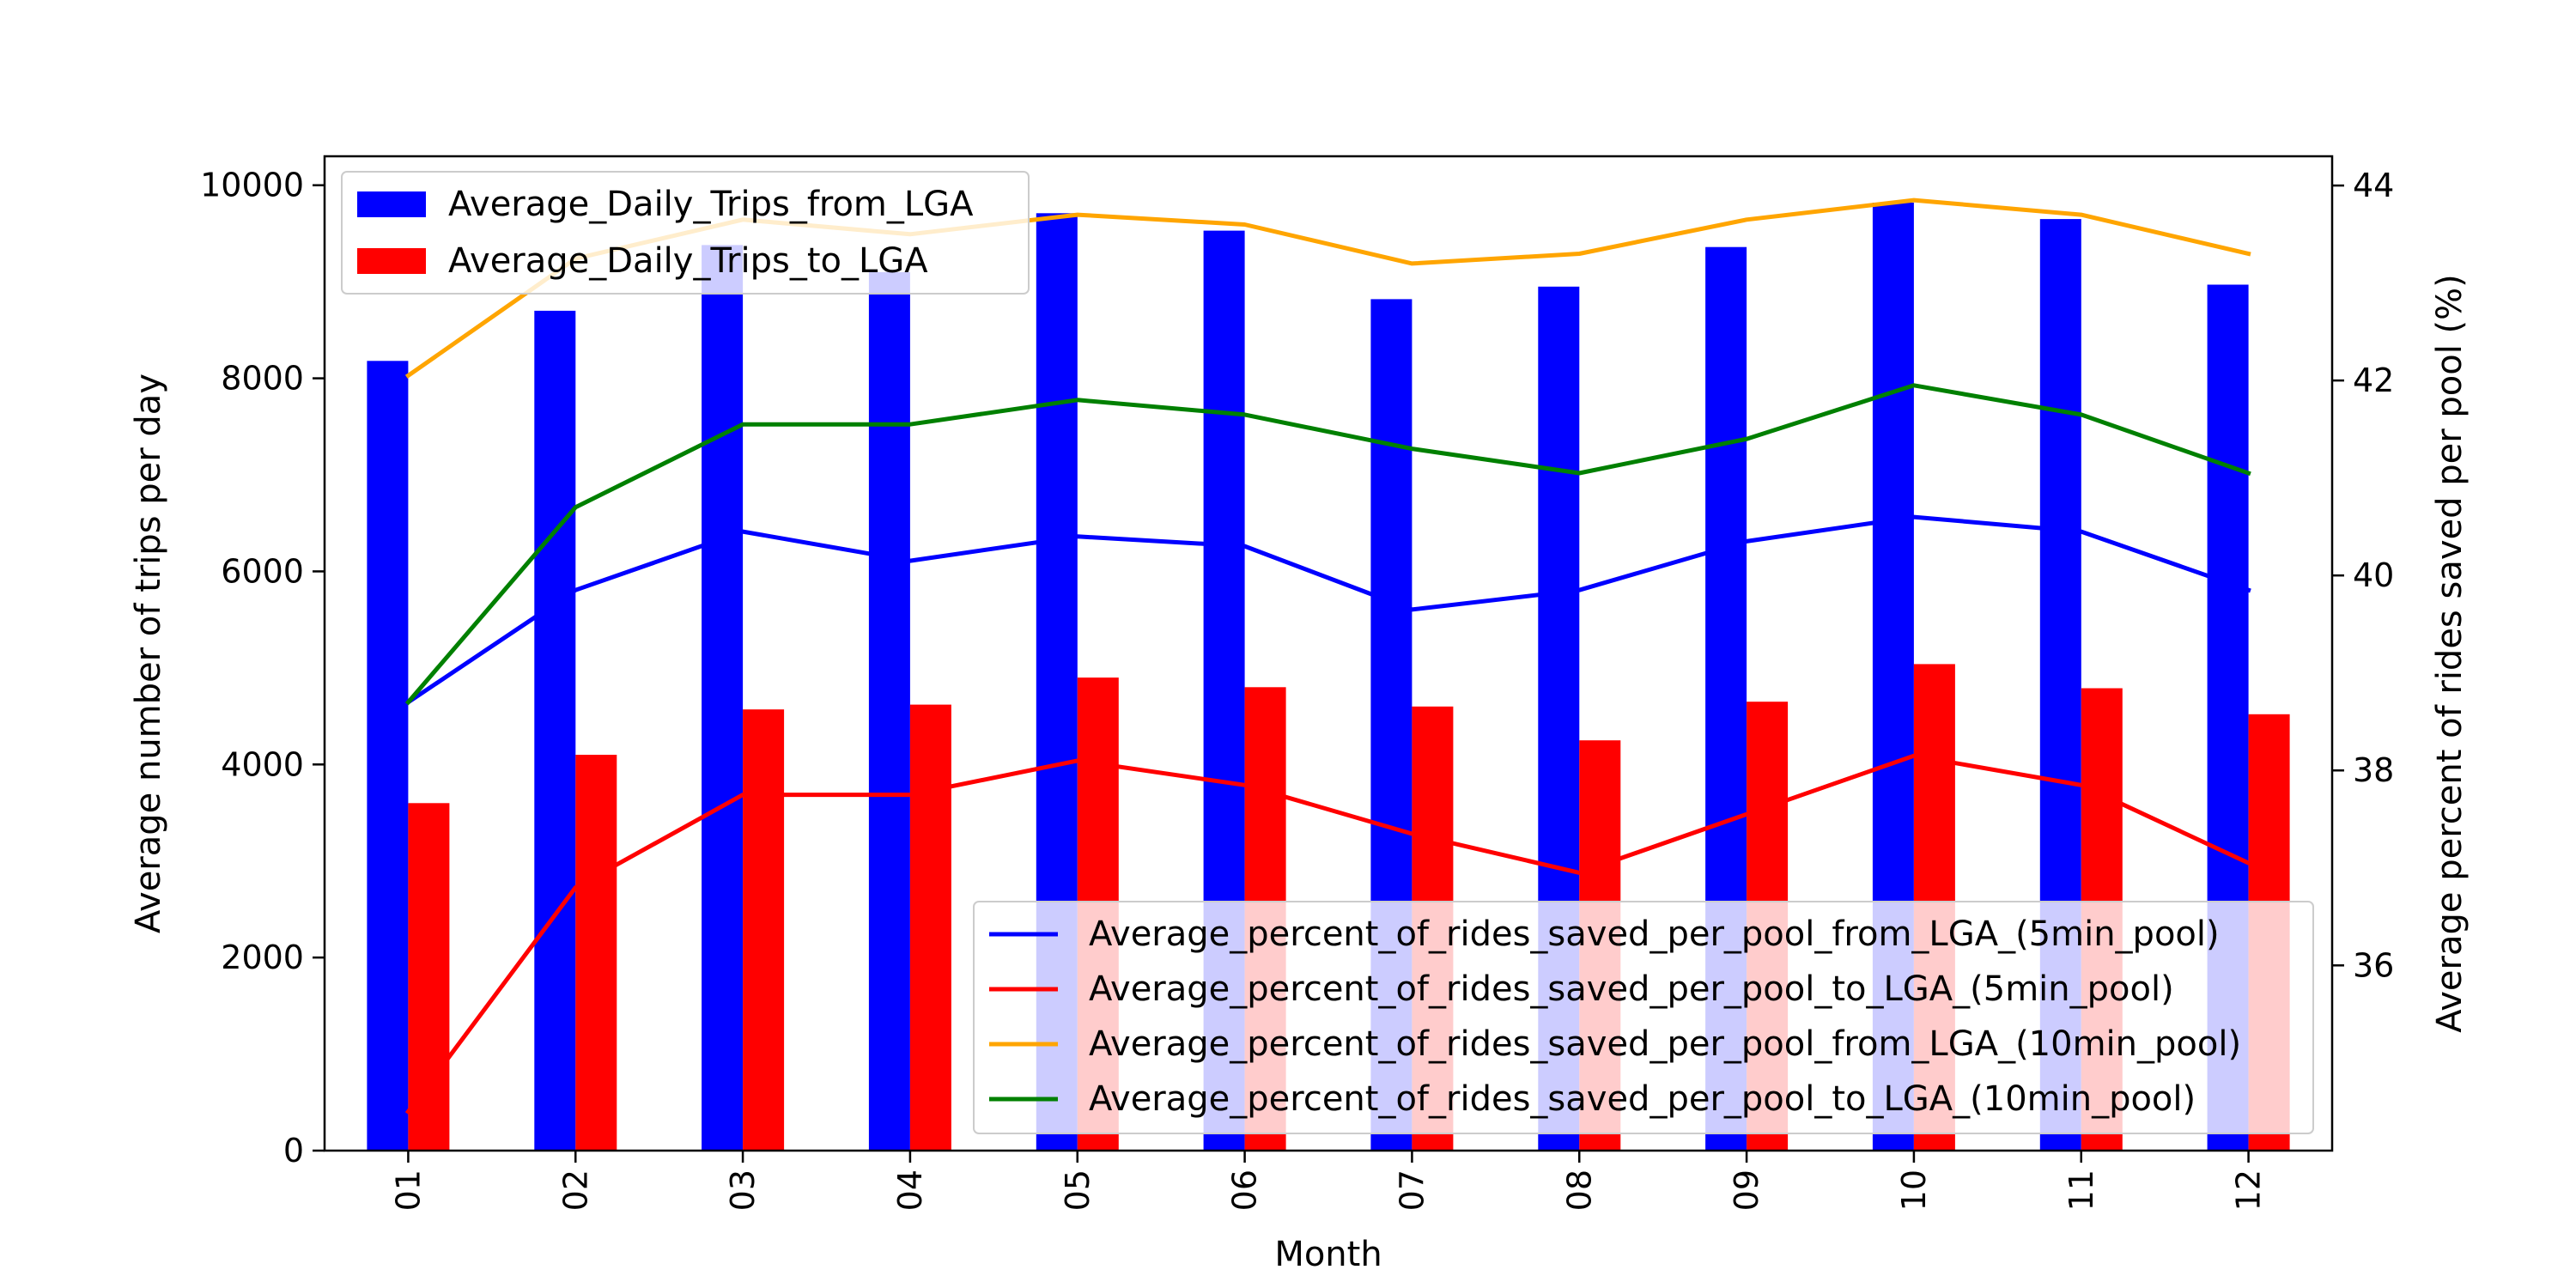 This screenshot has height=1288, width=2576. I want to click on x-tick-label: 04, so click(910, 1191).